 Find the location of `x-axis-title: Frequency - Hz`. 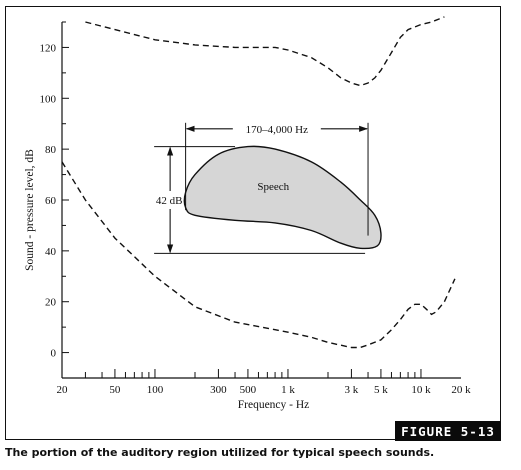

x-axis-title: Frequency - Hz is located at coordinates (274, 405).